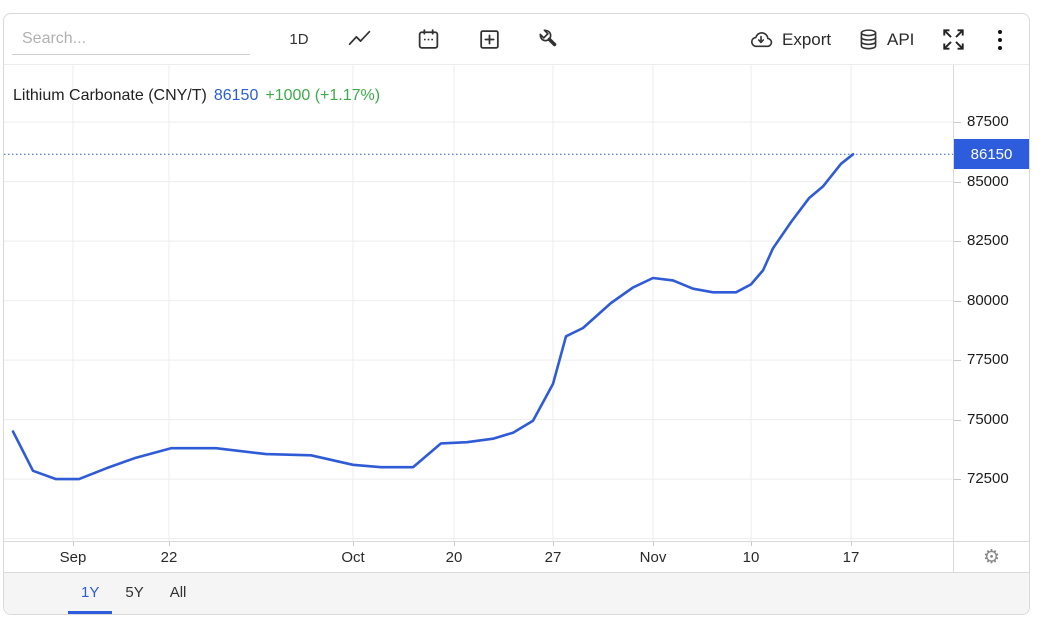  What do you see at coordinates (169, 557) in the screenshot?
I see `x-axis-label: 22` at bounding box center [169, 557].